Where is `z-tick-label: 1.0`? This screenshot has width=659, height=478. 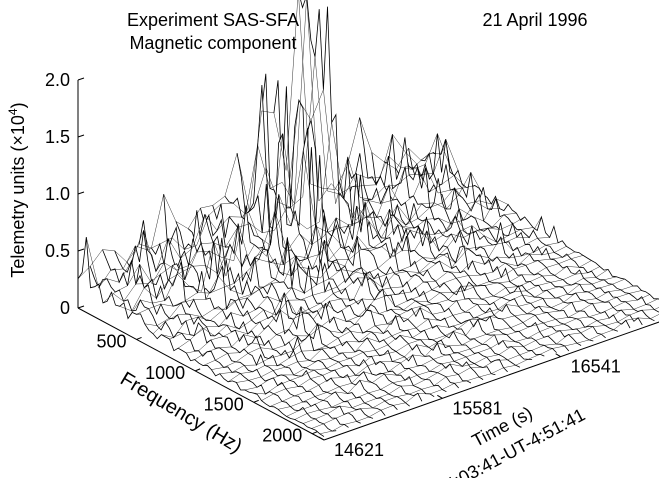 z-tick-label: 1.0 is located at coordinates (57, 194).